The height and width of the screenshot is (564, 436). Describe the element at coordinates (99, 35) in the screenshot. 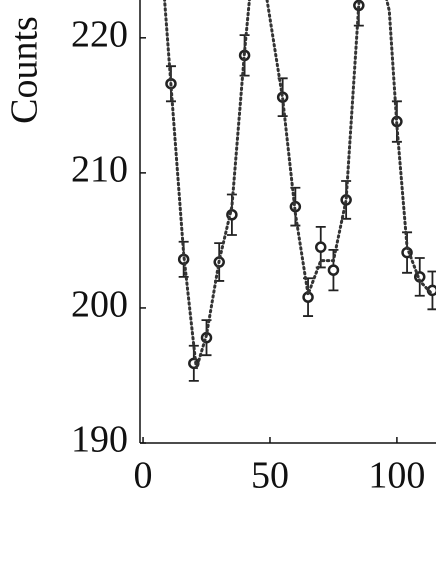

I see `y-tick-label: 220` at that location.